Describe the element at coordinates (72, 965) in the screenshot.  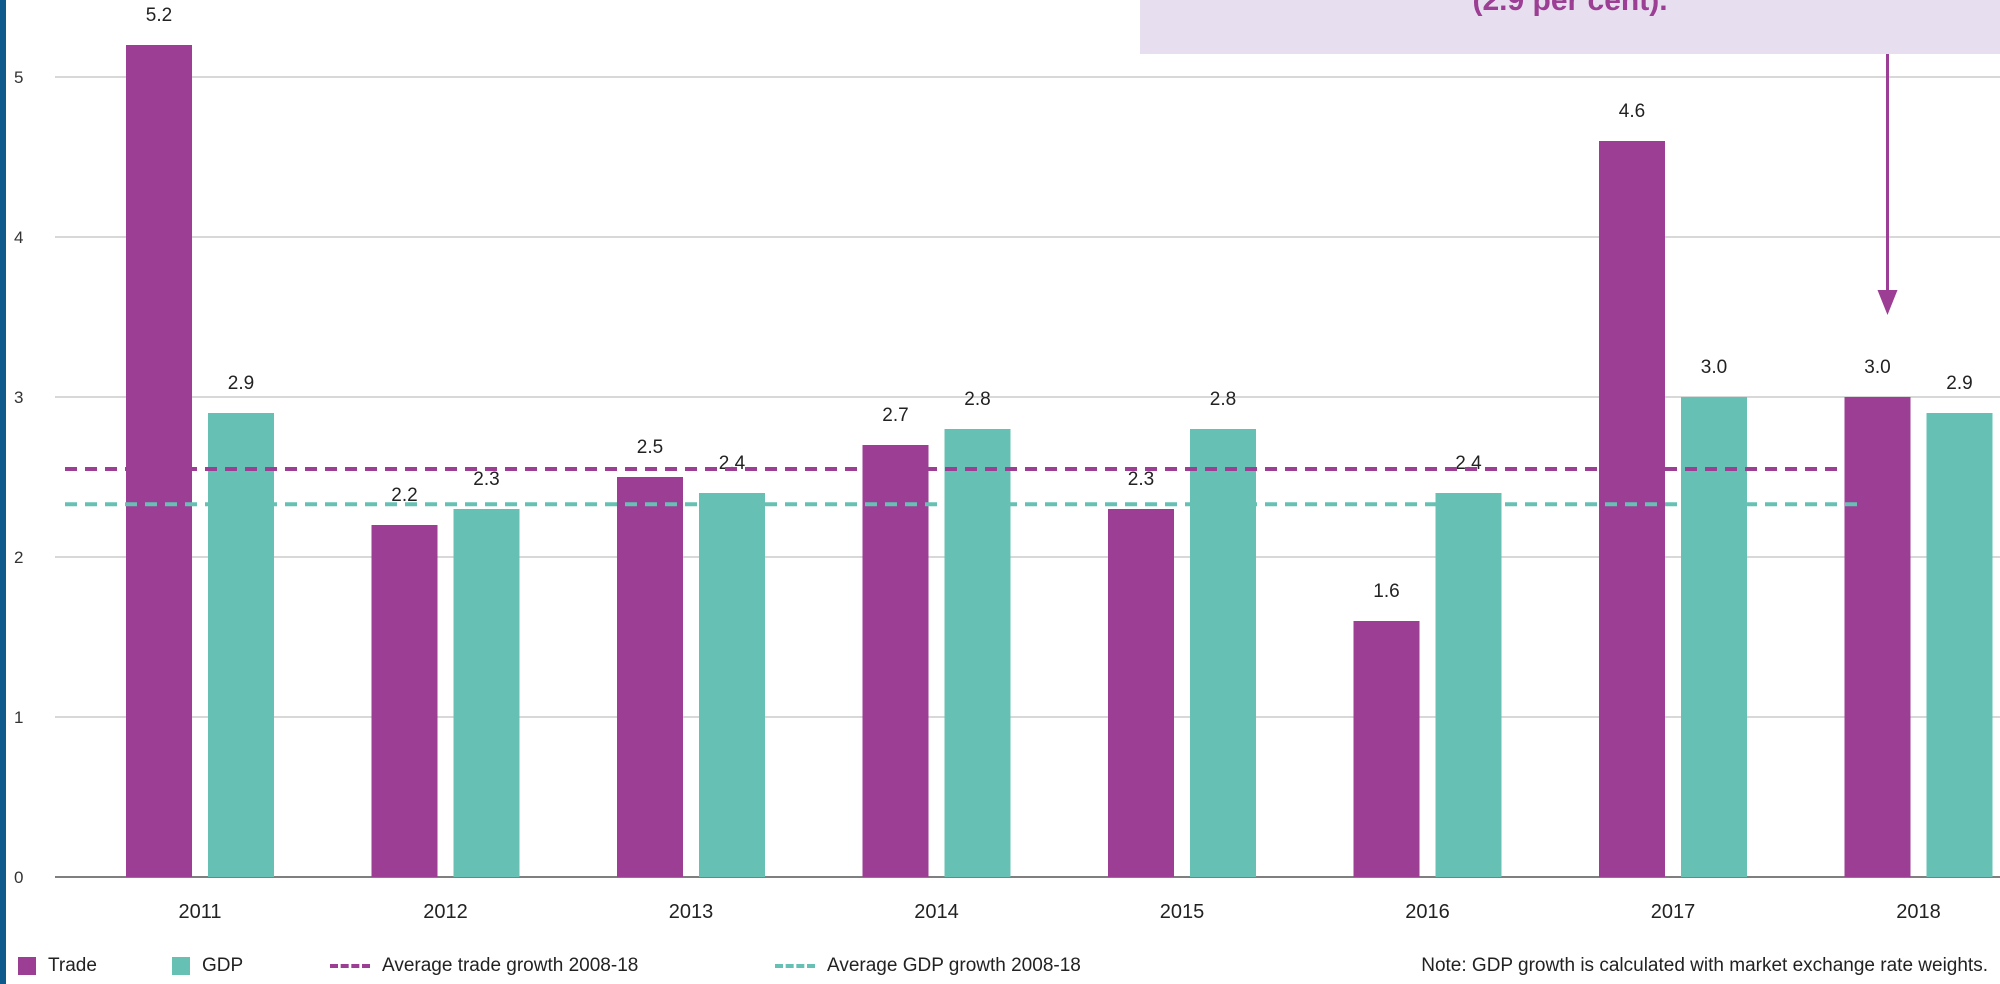
I see `legend-label-trade: Trade` at that location.